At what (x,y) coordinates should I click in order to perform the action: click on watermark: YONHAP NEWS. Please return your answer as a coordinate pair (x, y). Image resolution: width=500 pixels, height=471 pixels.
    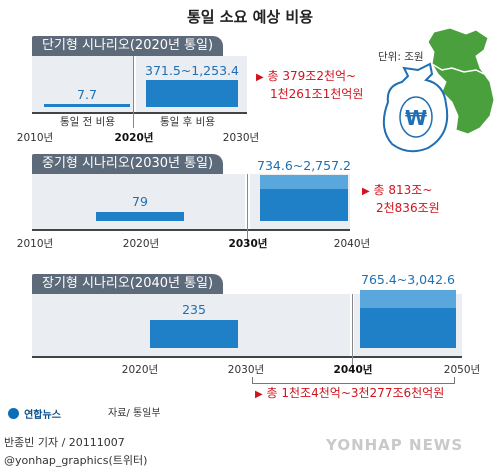
    Looking at the image, I should click on (395, 445).